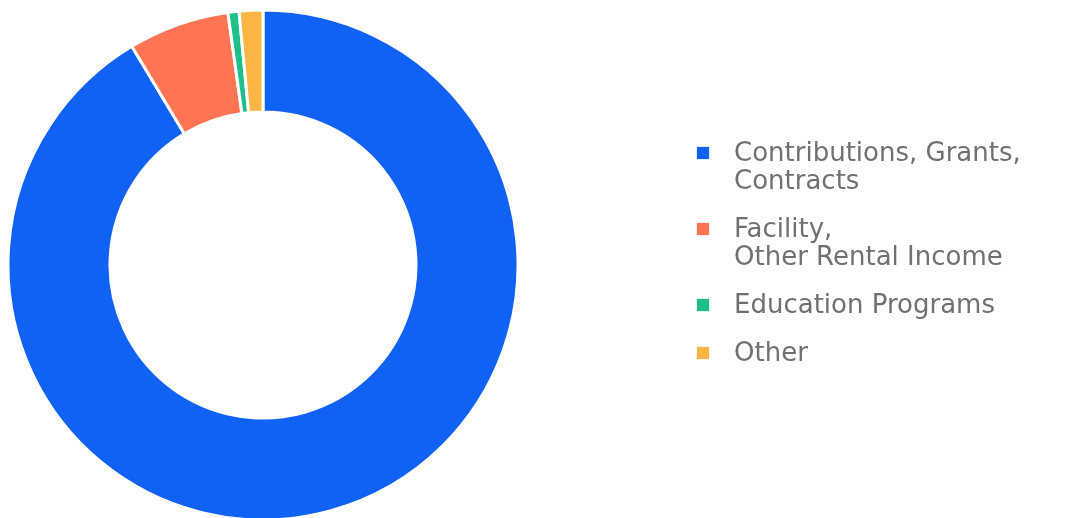 The width and height of the screenshot is (1065, 518). What do you see at coordinates (877, 166) in the screenshot?
I see `legend-label: Contributions, Grants, Contracts` at bounding box center [877, 166].